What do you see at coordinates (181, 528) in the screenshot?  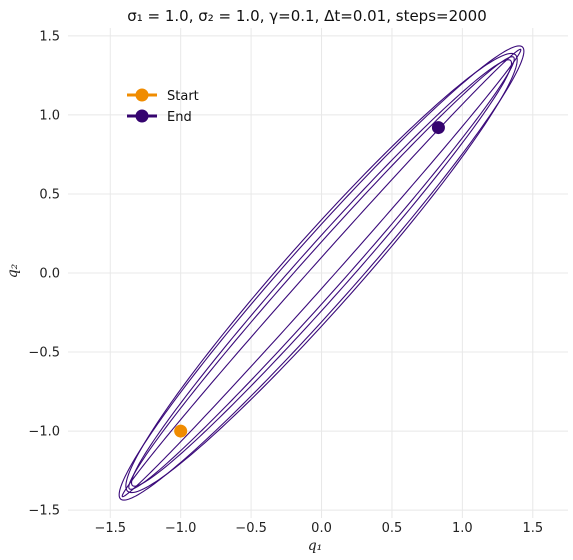 I see `x-tick-label: −1.0` at bounding box center [181, 528].